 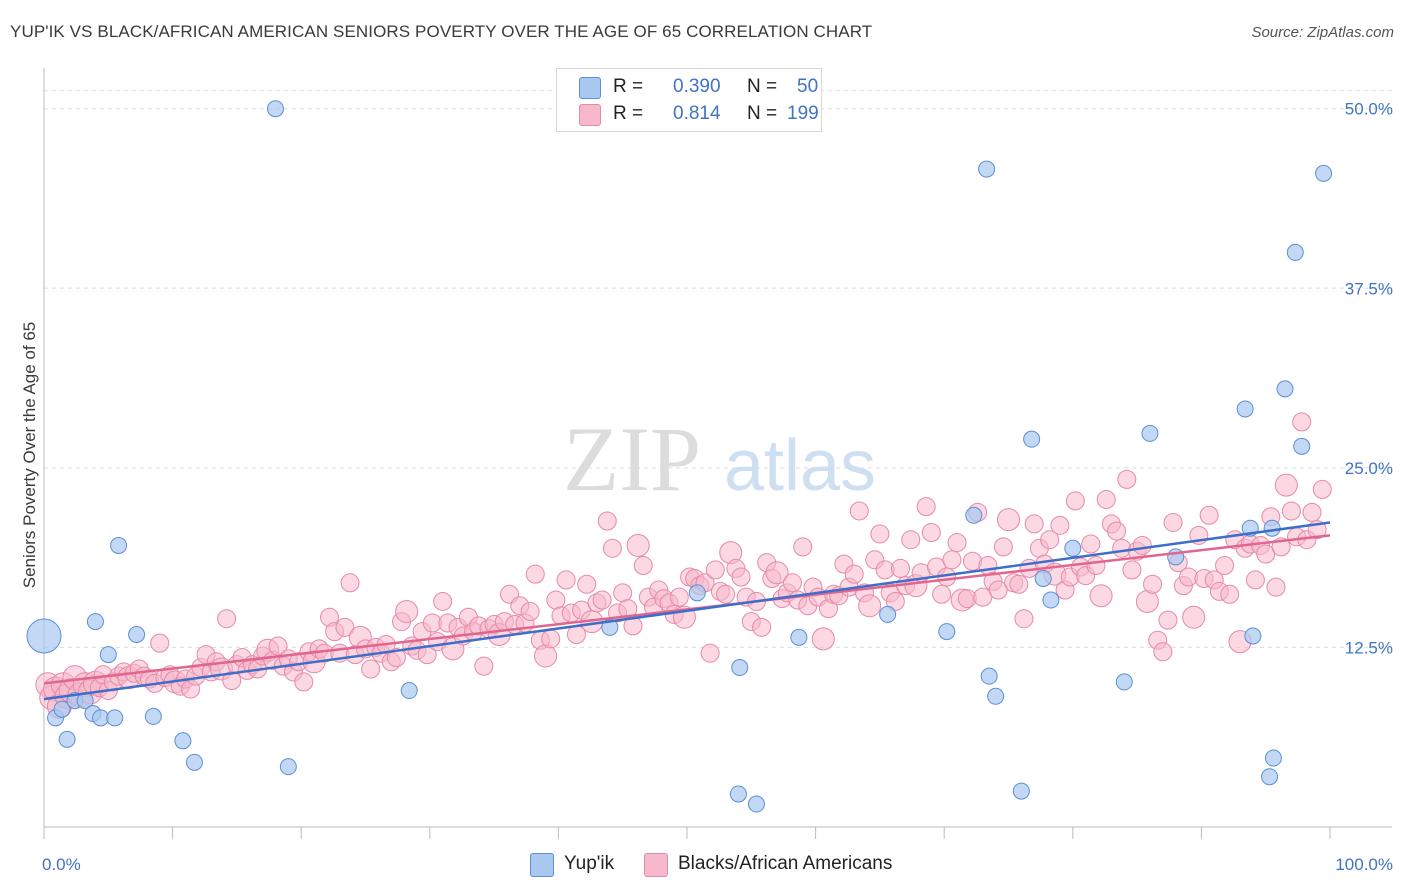 What do you see at coordinates (628, 86) in the screenshot?
I see `legend-r-label: R =` at bounding box center [628, 86].